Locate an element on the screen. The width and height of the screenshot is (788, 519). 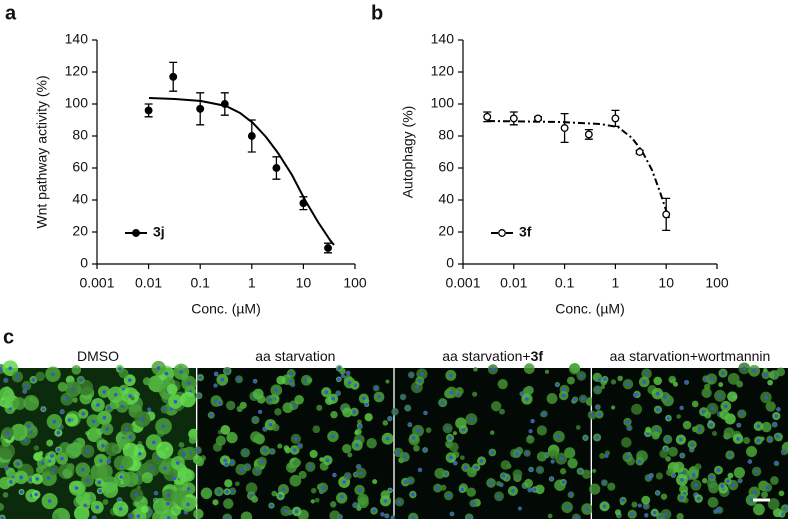
x-axis-label: Conc. (µM) is located at coordinates (226, 309).